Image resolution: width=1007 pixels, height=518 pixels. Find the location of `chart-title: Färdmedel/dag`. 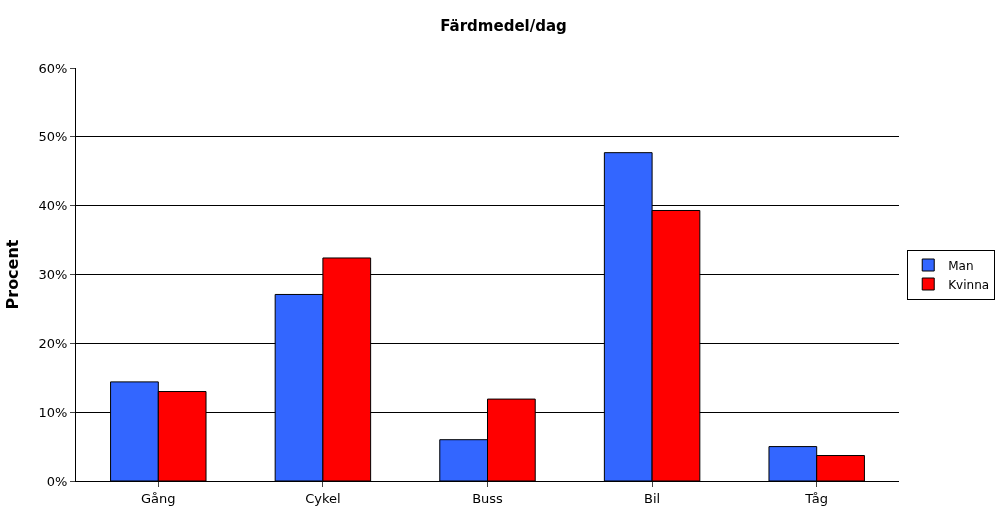

chart-title: Färdmedel/dag is located at coordinates (503, 26).